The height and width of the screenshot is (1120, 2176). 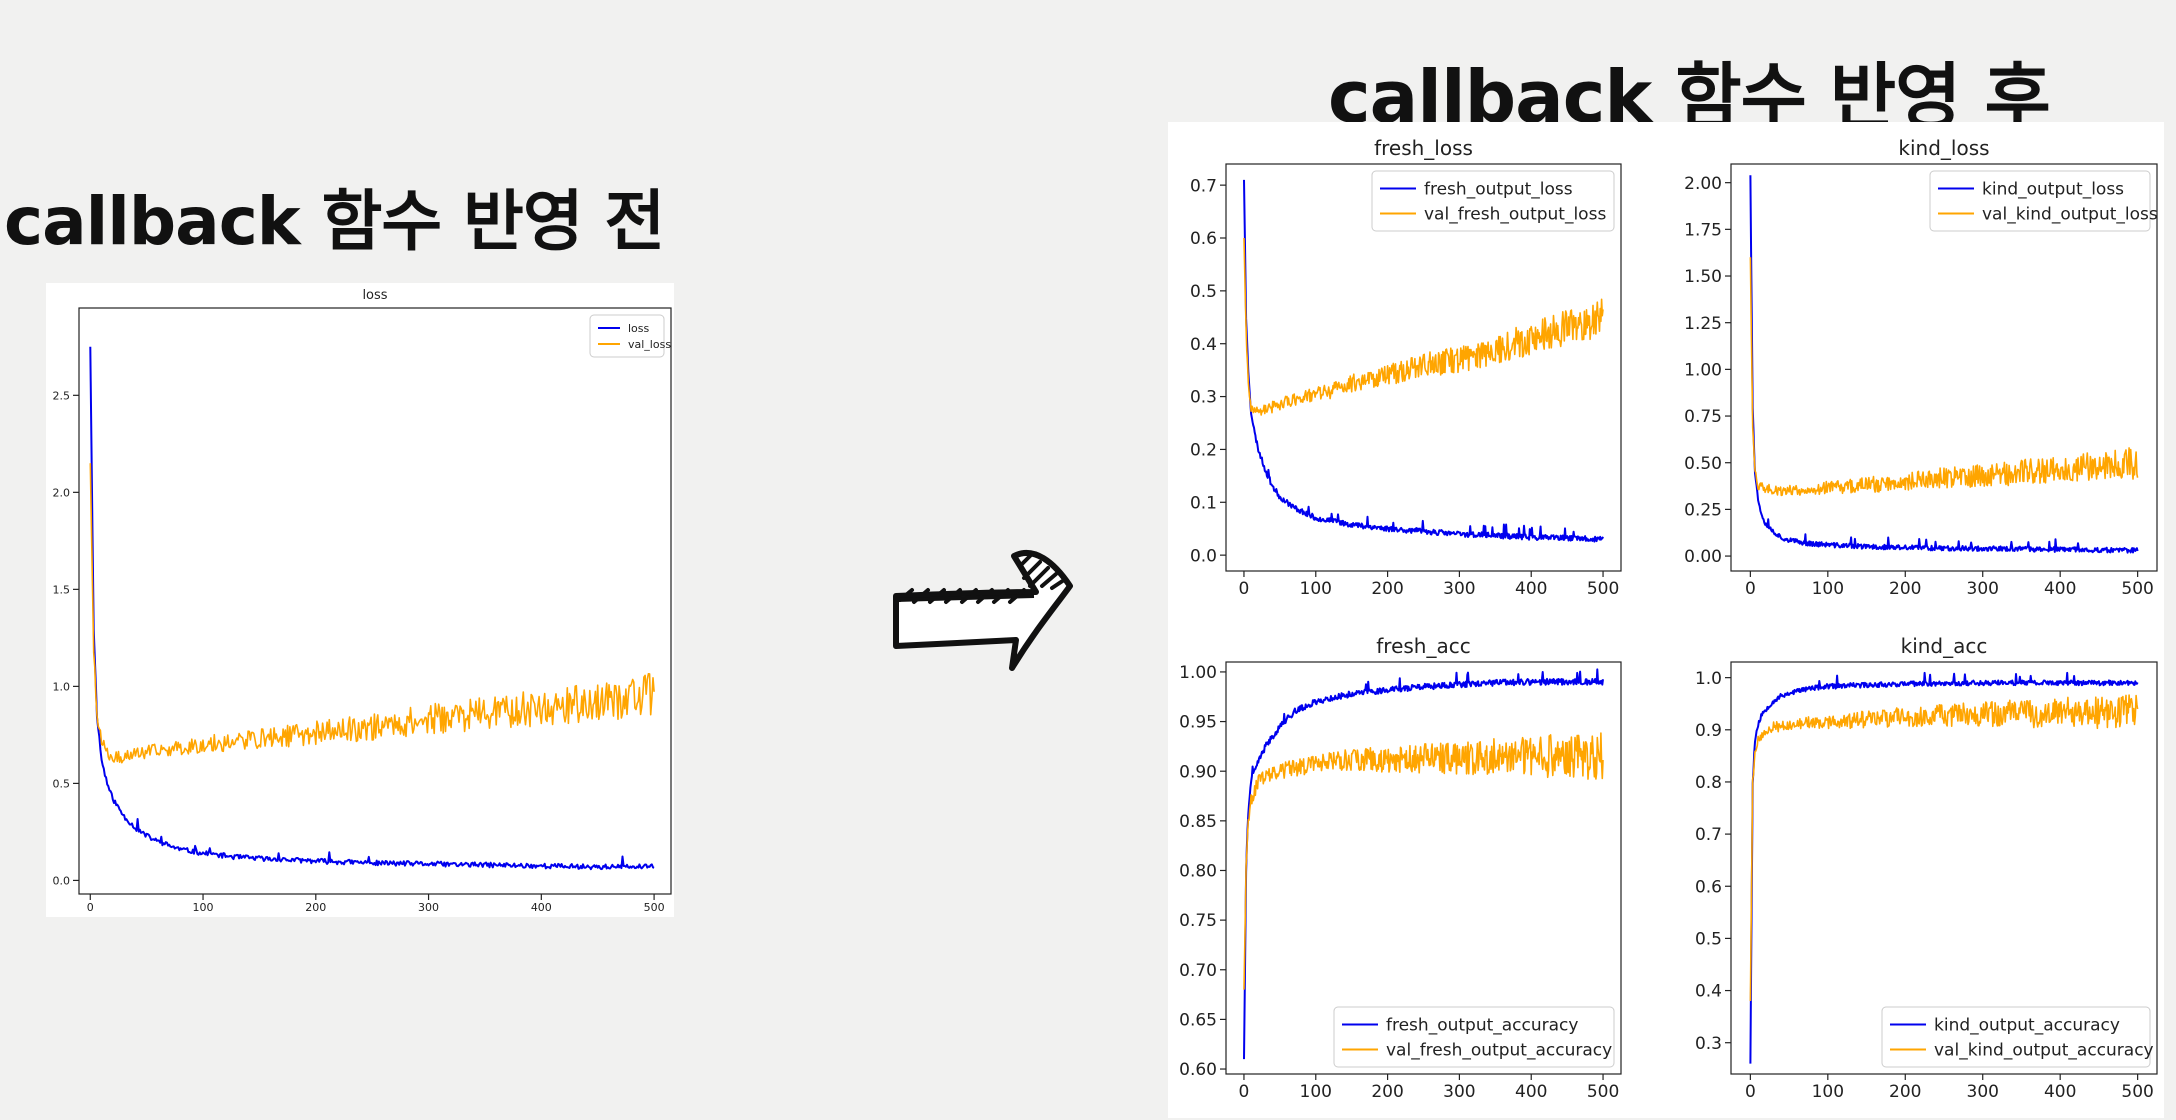 What do you see at coordinates (334, 221) in the screenshot?
I see `heading-before-callback: callback 함수 반영 전` at bounding box center [334, 221].